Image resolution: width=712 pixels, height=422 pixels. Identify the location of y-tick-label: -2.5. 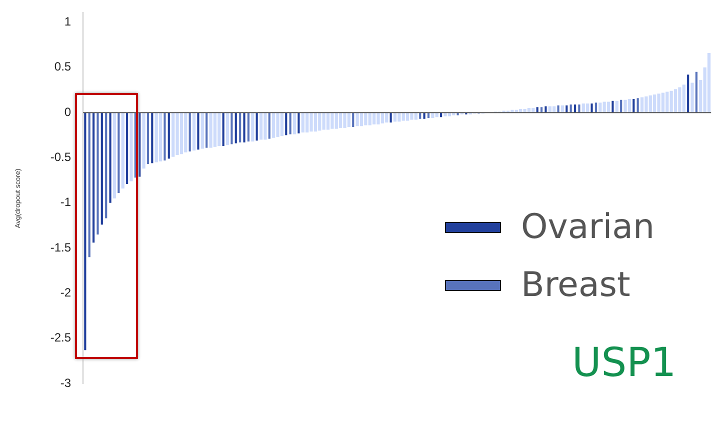
(61, 337).